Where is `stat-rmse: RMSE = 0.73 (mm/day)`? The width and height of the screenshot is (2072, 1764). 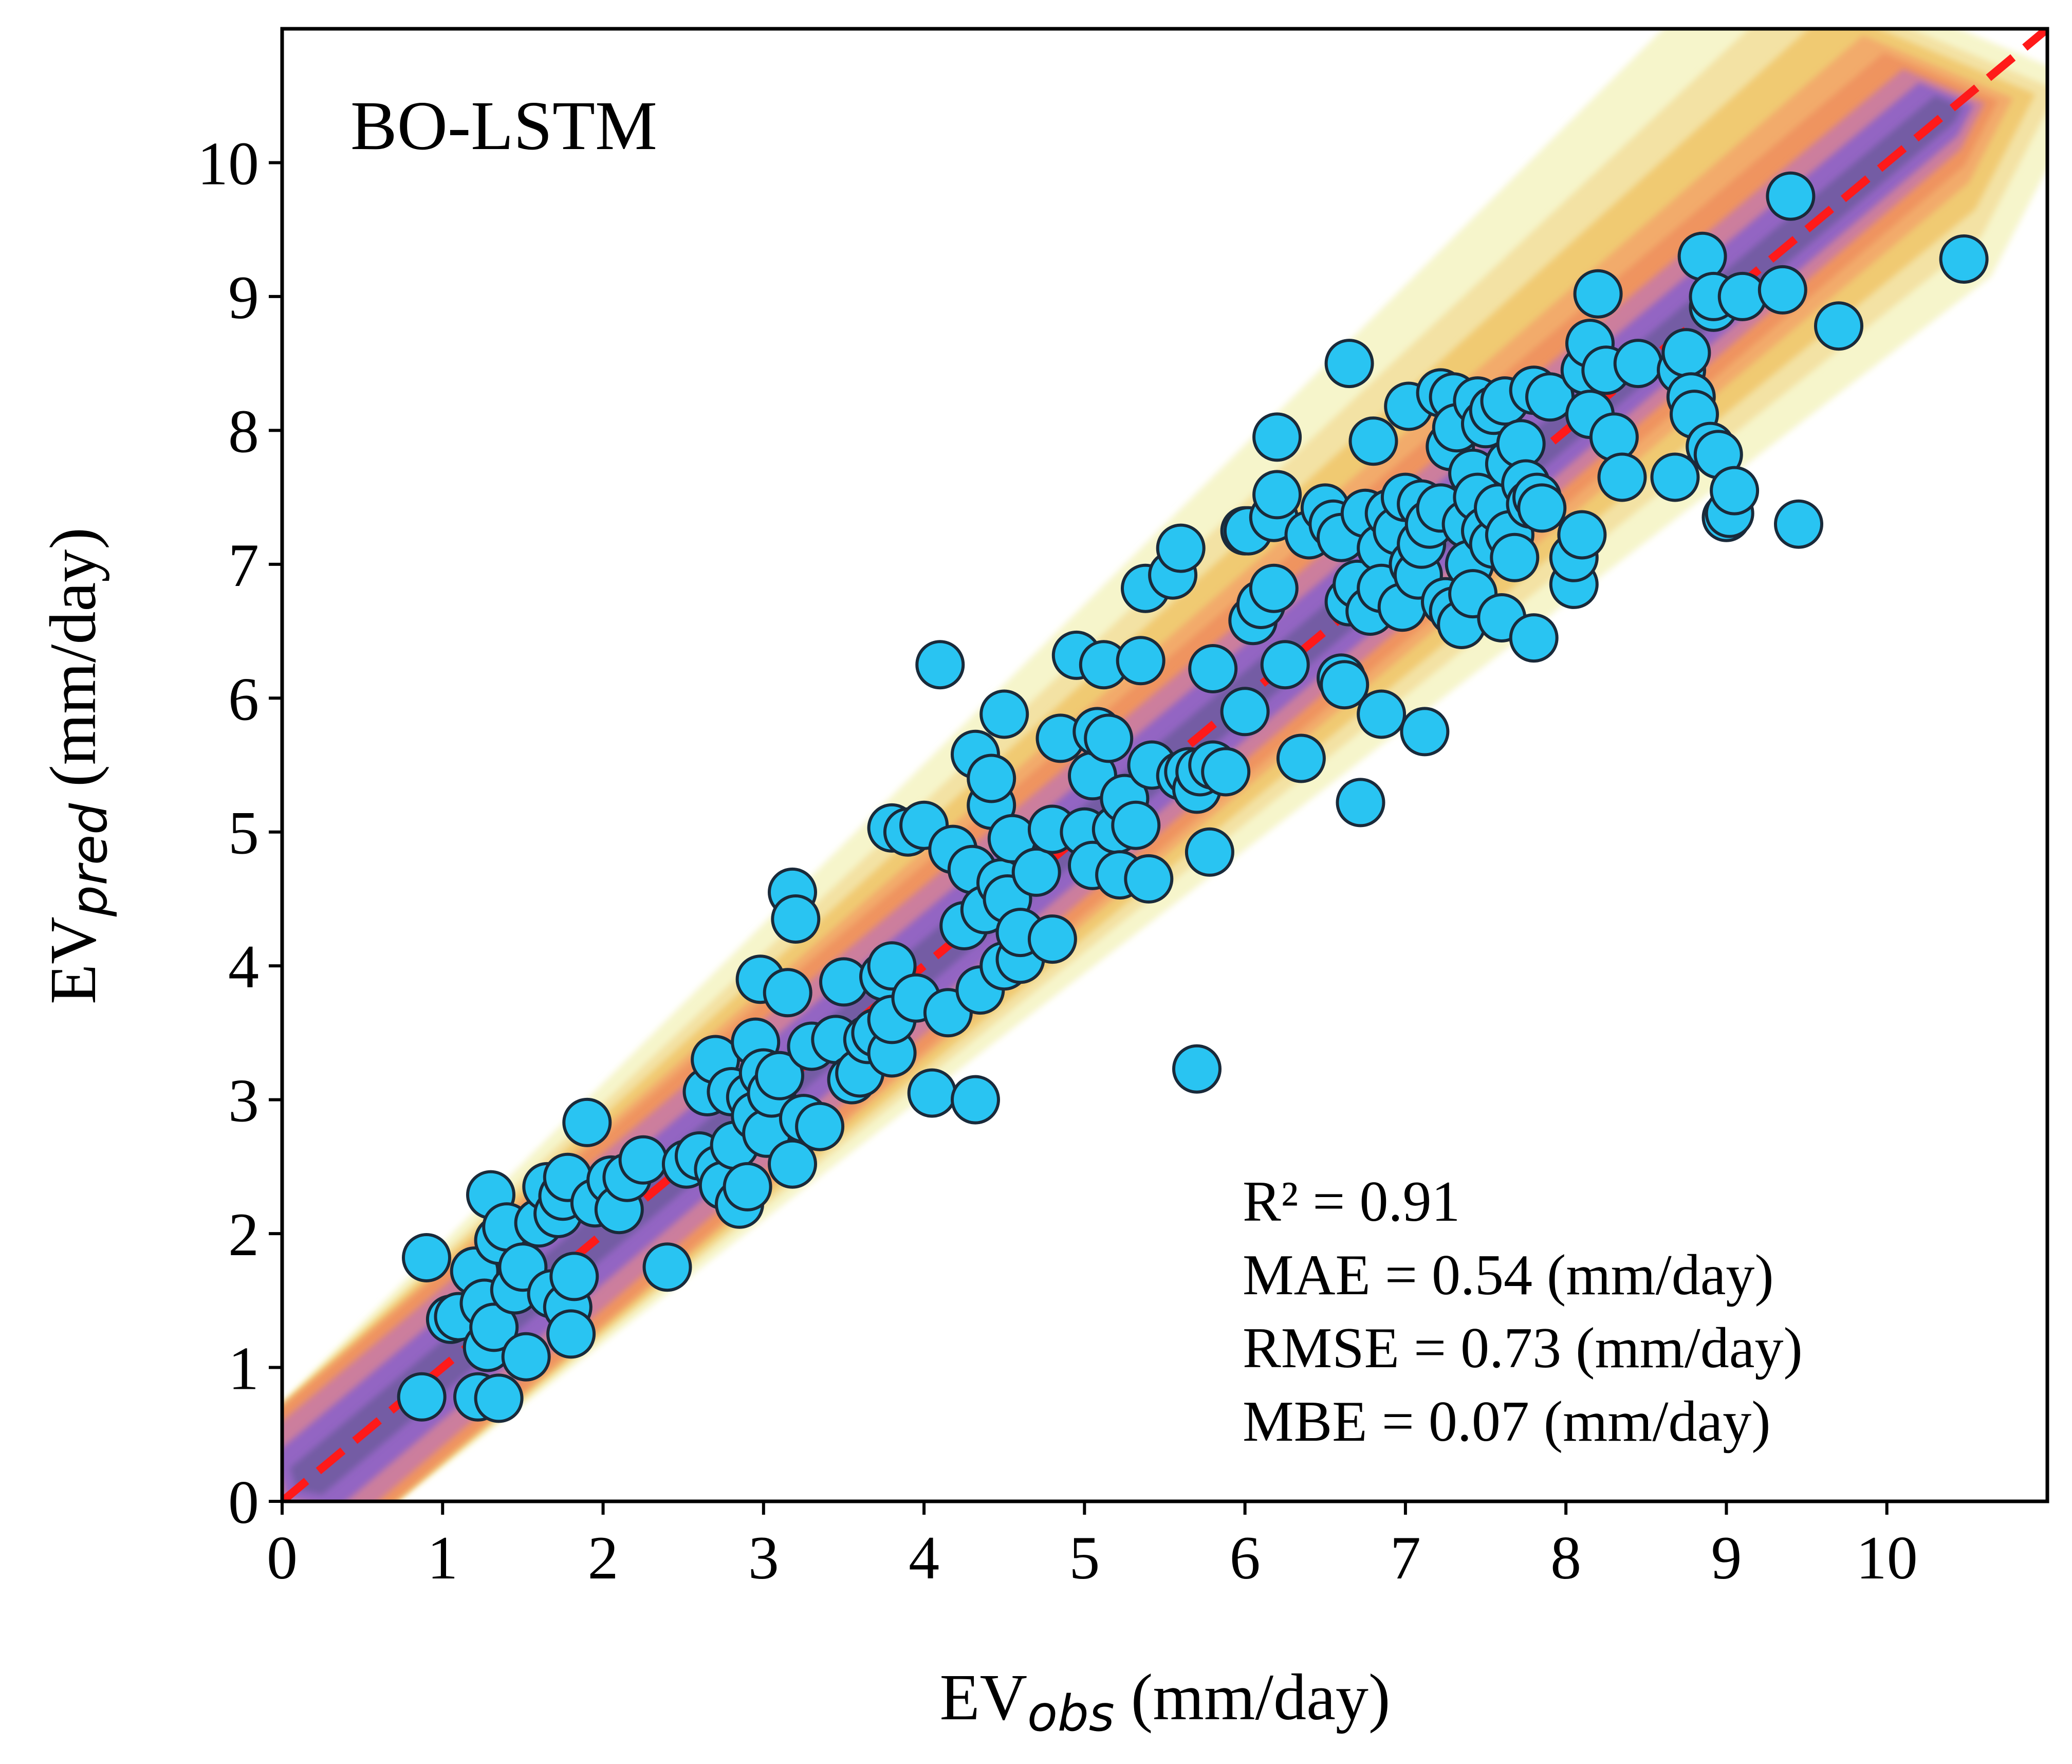 stat-rmse: RMSE = 0.73 (mm/day) is located at coordinates (1523, 1348).